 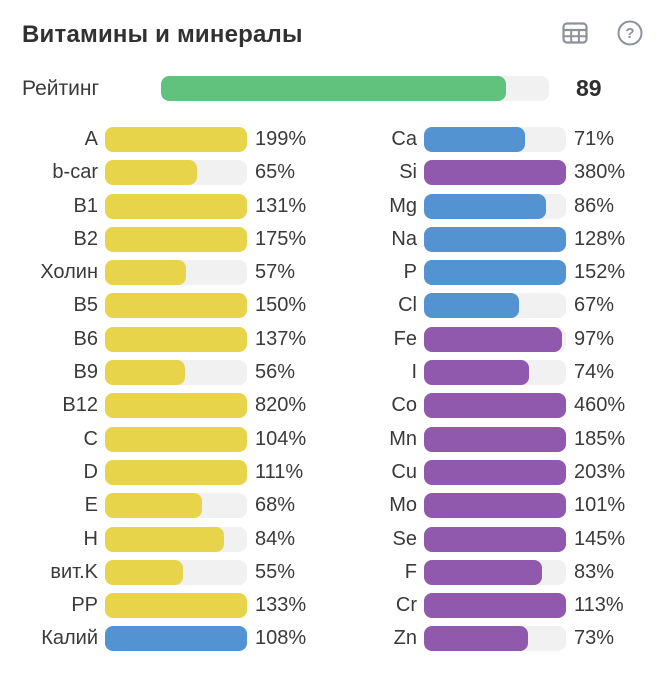 I want to click on rating-label: Рейтинг, so click(x=61, y=88).